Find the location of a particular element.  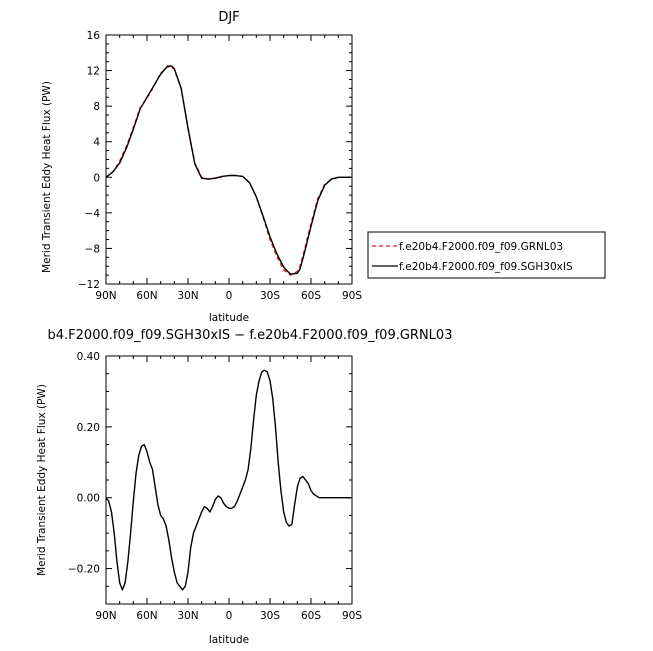

top-title: DJF is located at coordinates (228, 17).